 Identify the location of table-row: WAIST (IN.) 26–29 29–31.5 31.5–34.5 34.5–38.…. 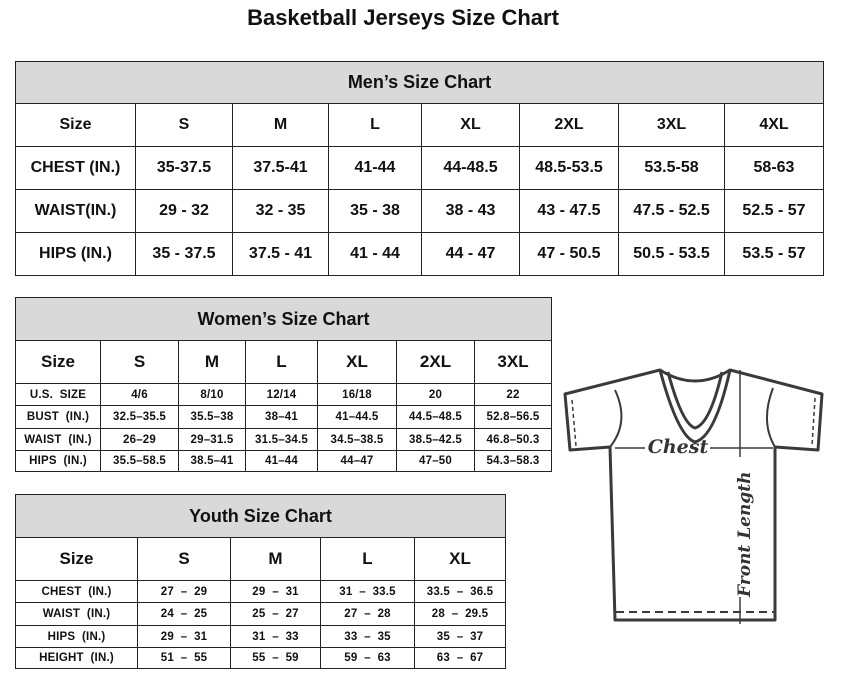
(284, 439).